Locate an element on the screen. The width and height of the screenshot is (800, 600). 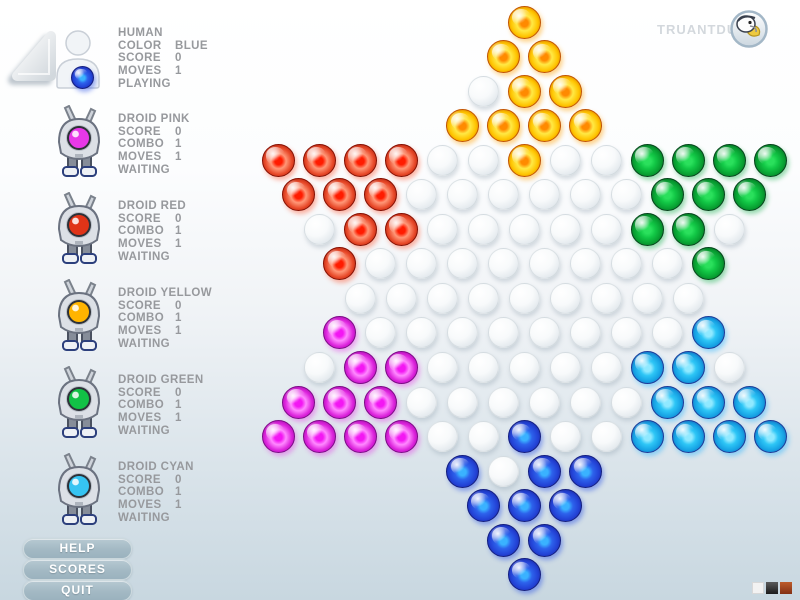
theme-swatch-light is located at coordinates (758, 588).